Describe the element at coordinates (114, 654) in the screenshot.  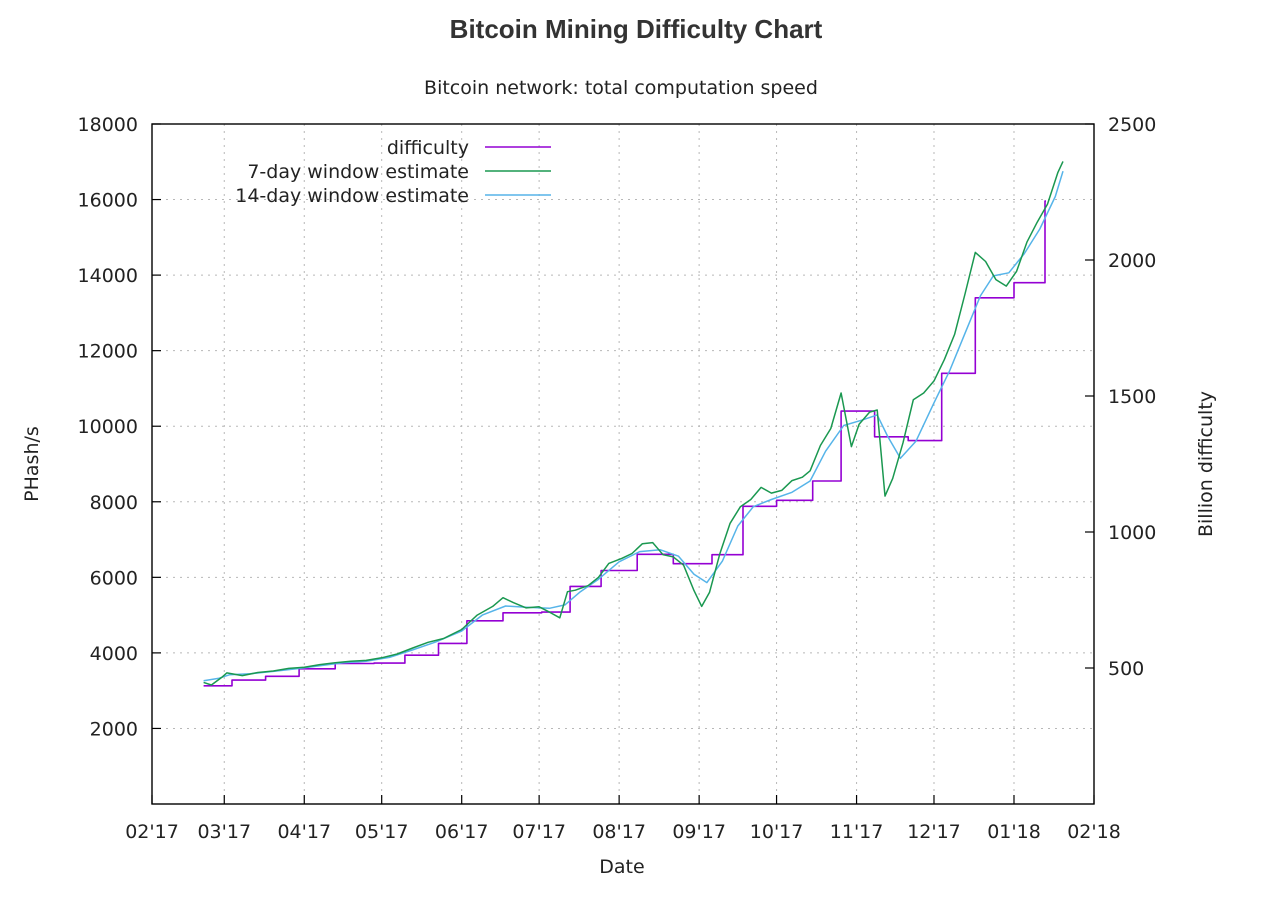
I see `y-tick-label: 4000` at that location.